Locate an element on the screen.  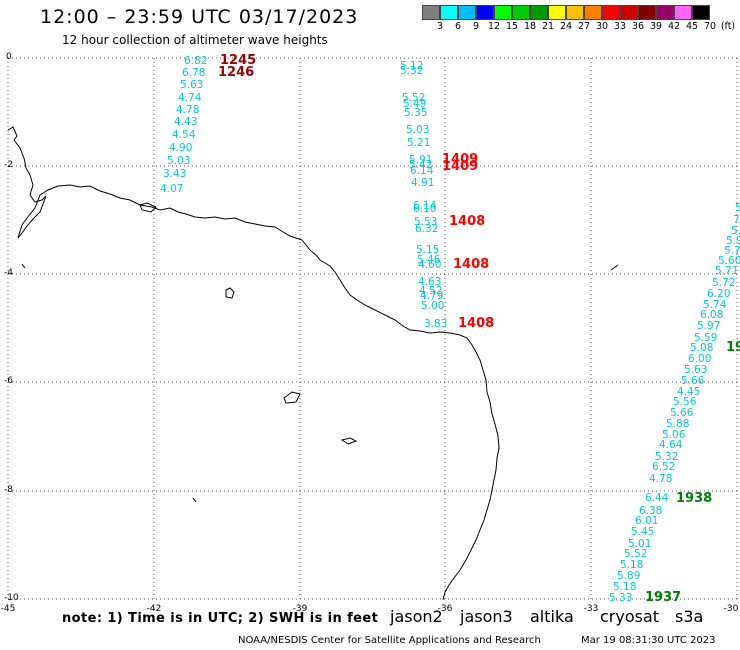
legend-label: 39 is located at coordinates (656, 26).